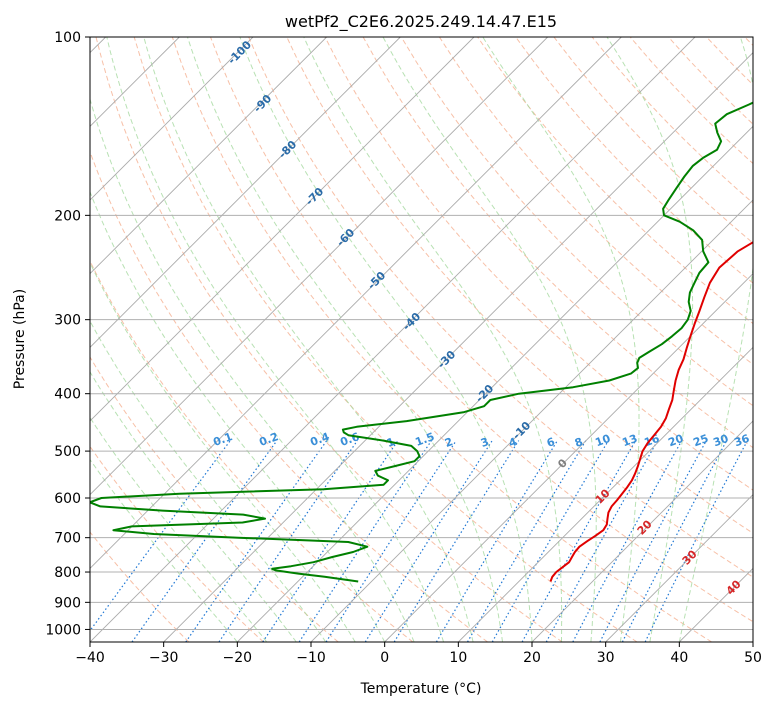 The image size is (775, 708). What do you see at coordinates (449, 442) in the screenshot?
I see `mixing-ratio-label: 2` at bounding box center [449, 442].